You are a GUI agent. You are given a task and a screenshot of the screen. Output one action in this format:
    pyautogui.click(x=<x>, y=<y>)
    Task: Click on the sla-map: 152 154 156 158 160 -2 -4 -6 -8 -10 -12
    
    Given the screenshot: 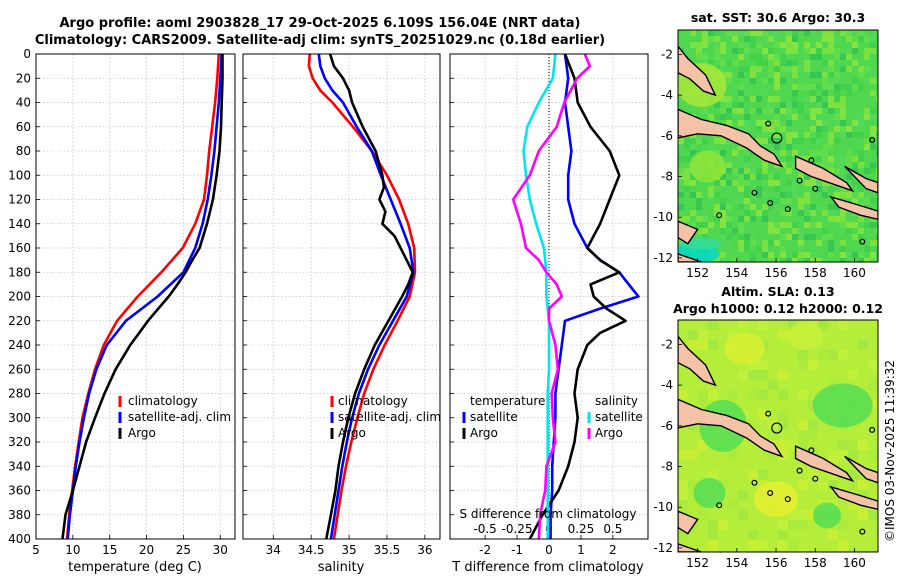 What is the action you would take?
    pyautogui.click(x=766, y=444)
    